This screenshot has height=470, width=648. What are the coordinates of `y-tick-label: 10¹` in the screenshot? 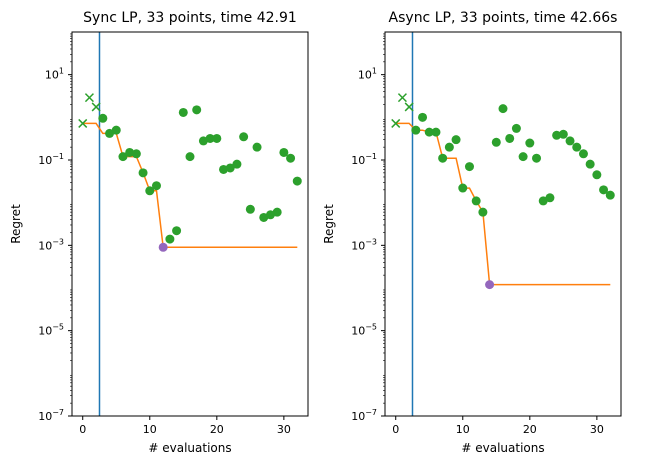 It's located at (367, 74).